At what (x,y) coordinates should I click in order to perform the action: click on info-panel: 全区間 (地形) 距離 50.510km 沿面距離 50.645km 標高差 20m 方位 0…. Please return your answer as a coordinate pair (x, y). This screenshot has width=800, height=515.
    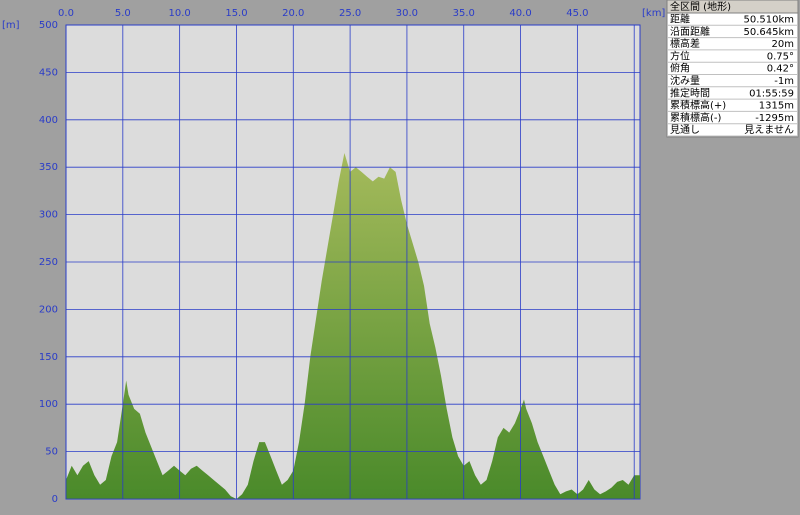
    Looking at the image, I should click on (732, 69).